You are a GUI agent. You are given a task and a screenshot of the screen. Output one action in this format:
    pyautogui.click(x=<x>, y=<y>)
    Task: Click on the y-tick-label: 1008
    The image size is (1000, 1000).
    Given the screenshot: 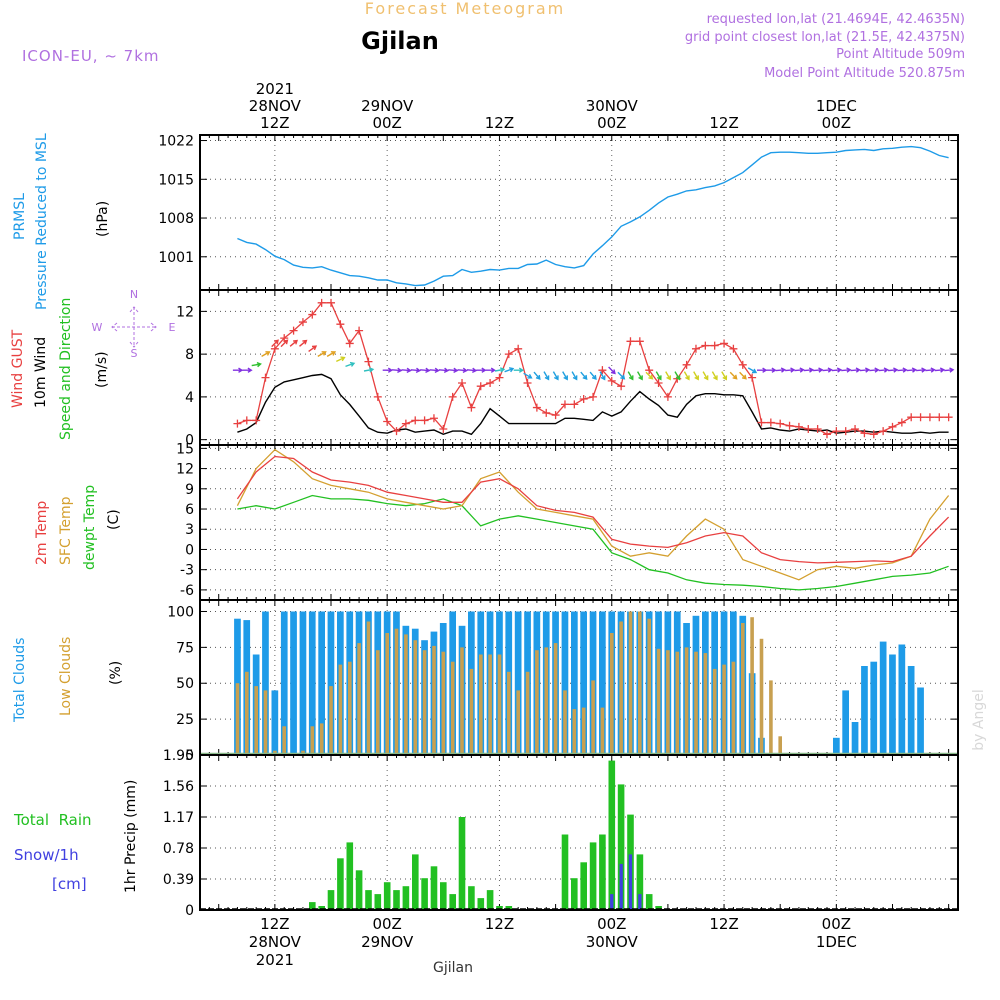 What is the action you would take?
    pyautogui.click(x=176, y=219)
    